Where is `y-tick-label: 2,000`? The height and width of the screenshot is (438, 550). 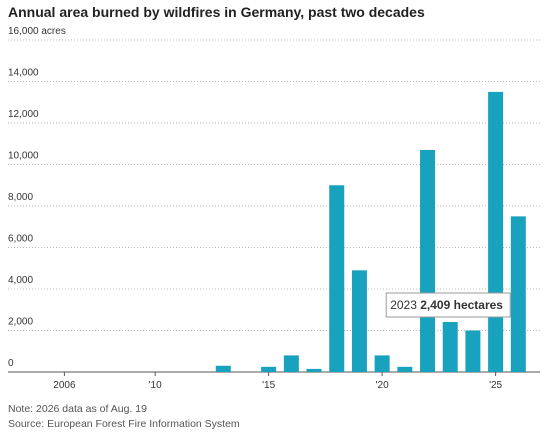 y-tick-label: 2,000 is located at coordinates (20, 322).